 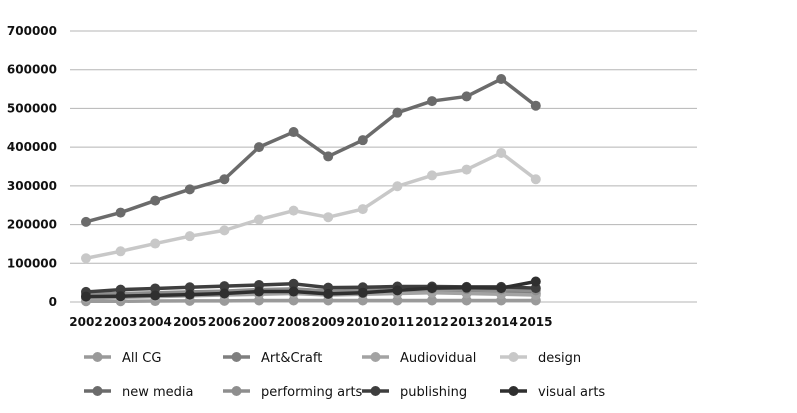 What do you see at coordinates (431, 322) in the screenshot?
I see `x-tick-label: 2012` at bounding box center [431, 322].